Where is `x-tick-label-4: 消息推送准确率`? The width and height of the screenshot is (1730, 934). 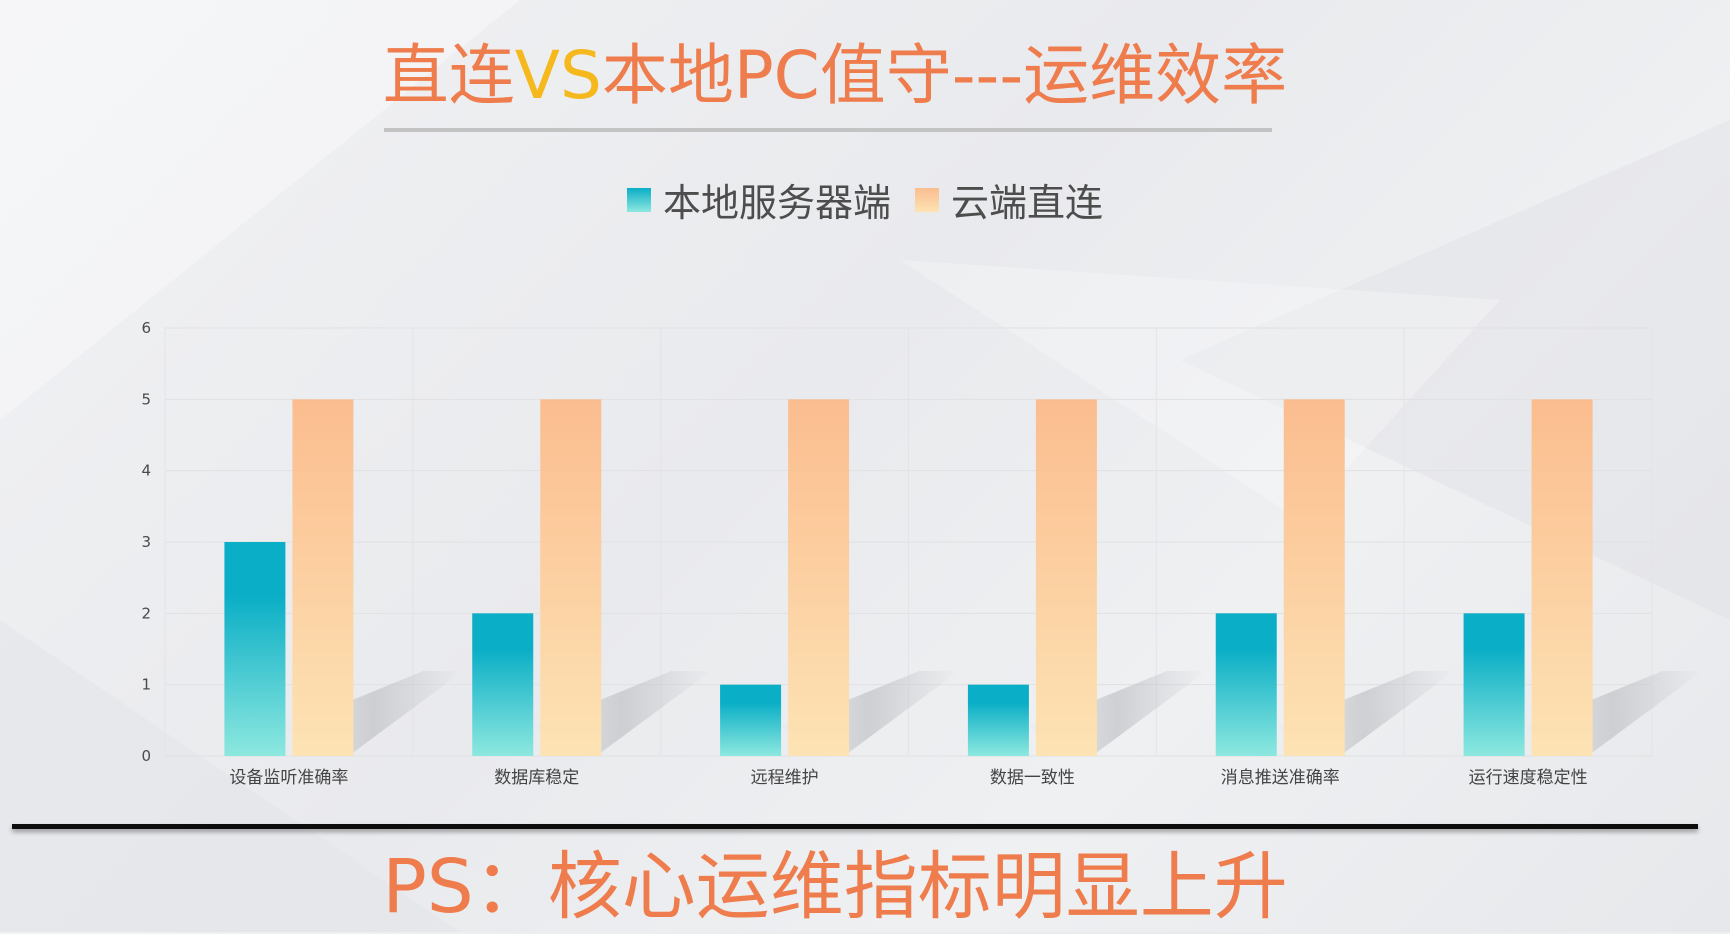 x-tick-label-4: 消息推送准确率 is located at coordinates (1280, 778).